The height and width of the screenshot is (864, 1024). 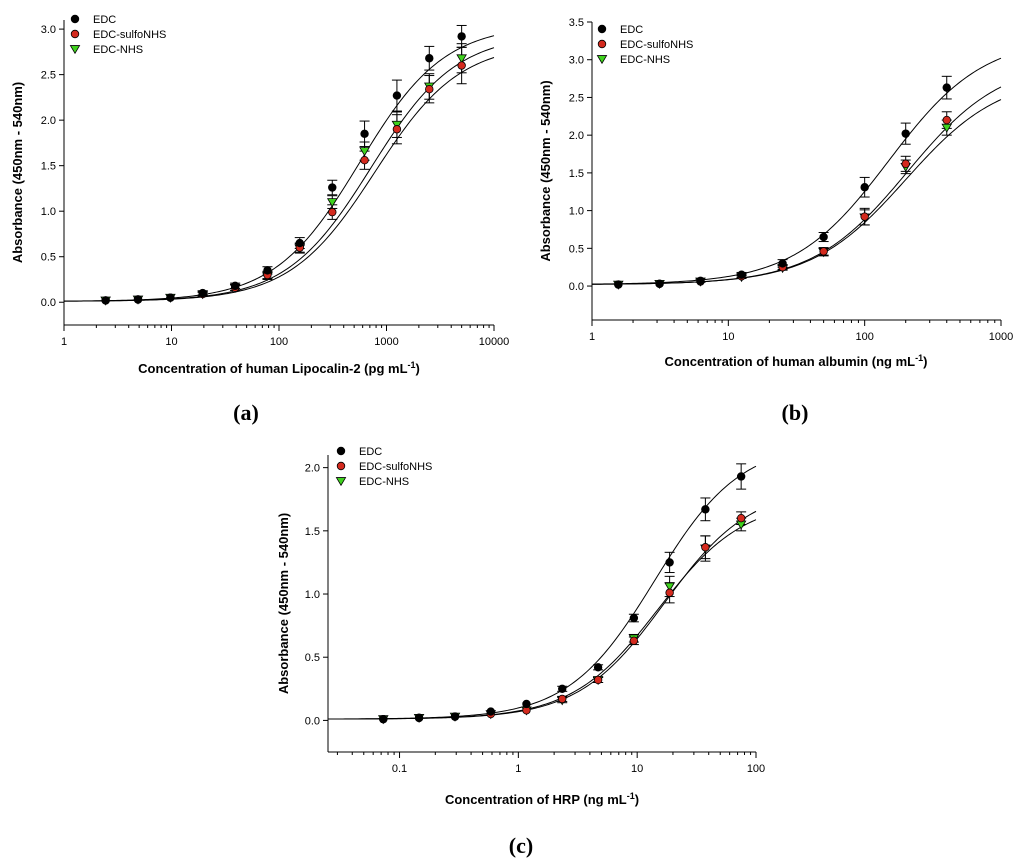 I want to click on x-tick-label: 1000, so click(x=1001, y=337).